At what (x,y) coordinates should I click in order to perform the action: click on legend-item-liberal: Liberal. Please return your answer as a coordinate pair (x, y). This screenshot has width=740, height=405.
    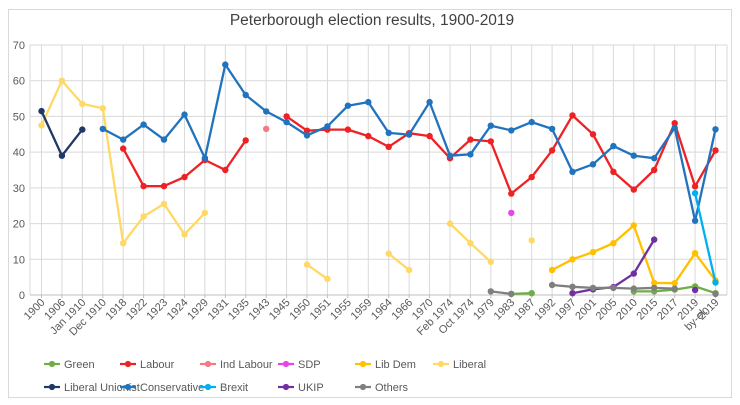
    Looking at the image, I should click on (459, 365).